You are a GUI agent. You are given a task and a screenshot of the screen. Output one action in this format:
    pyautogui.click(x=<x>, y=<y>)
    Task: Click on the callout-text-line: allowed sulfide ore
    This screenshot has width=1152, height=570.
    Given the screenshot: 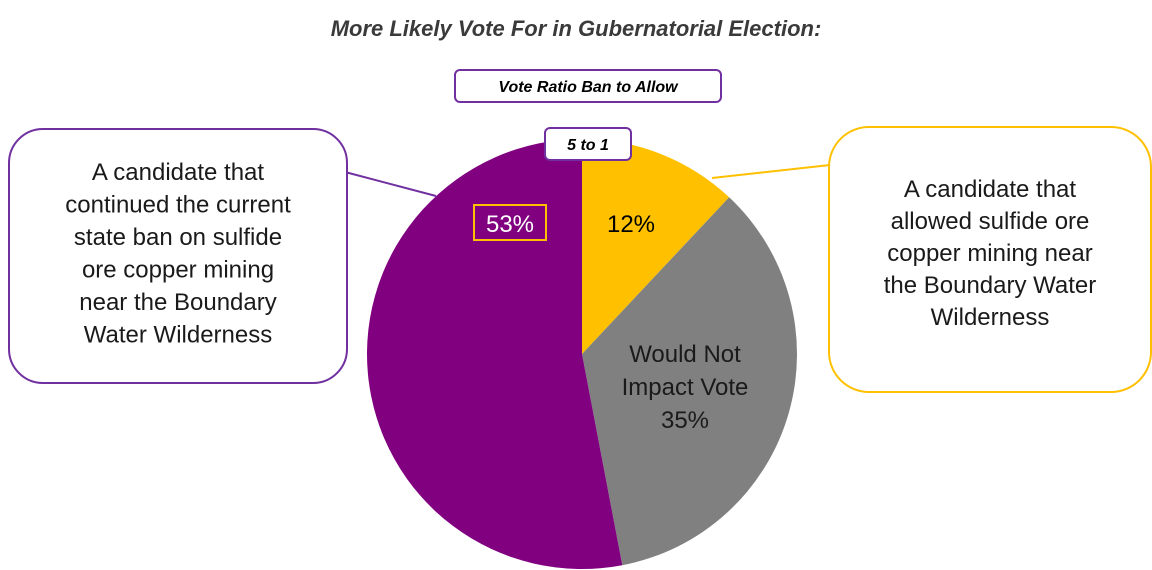 What is the action you would take?
    pyautogui.click(x=990, y=221)
    